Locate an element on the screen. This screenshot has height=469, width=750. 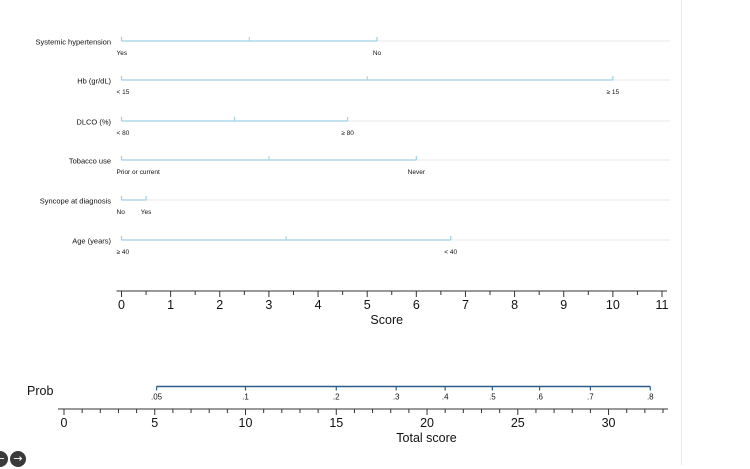
total-tick-label: 0 is located at coordinates (64, 423).